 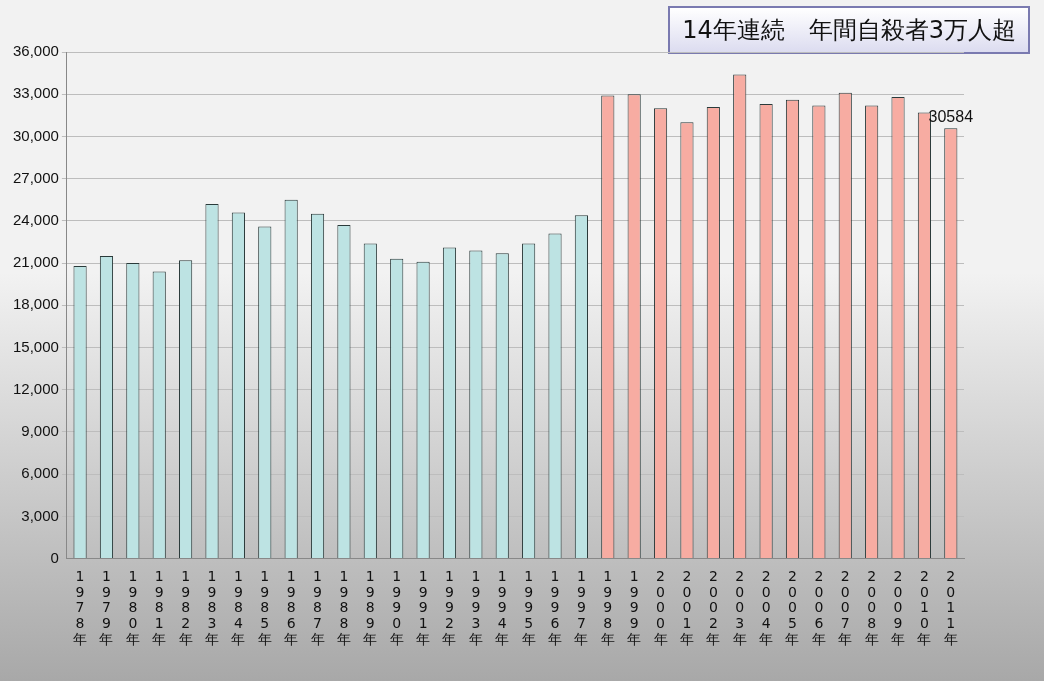 What do you see at coordinates (40, 473) in the screenshot?
I see `y-tick-label: 6,000` at bounding box center [40, 473].